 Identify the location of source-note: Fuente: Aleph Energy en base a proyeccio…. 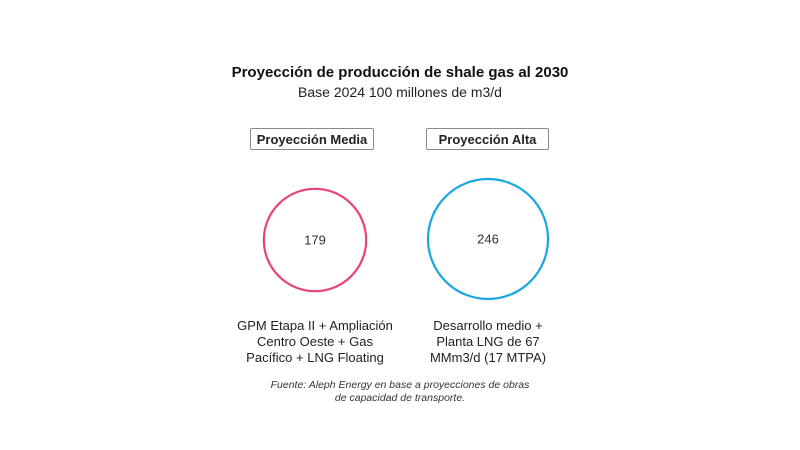
(400, 391).